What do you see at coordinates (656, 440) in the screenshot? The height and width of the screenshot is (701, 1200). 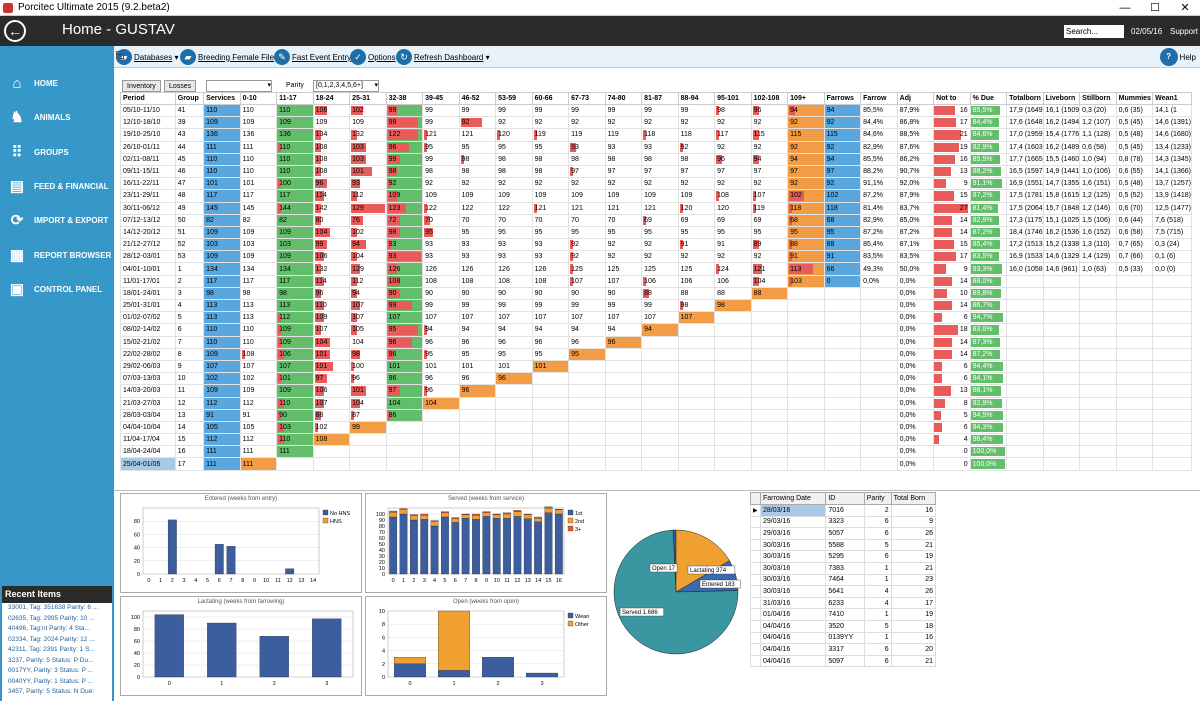 I see `table-row: 11/04-17/04 15 112 112 110 108 0,0% 4 96,4%` at bounding box center [656, 440].